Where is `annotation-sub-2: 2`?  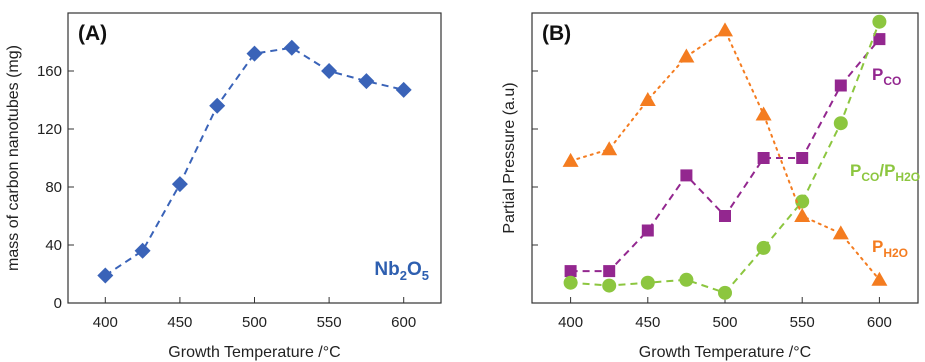 annotation-sub-2: 2 is located at coordinates (403, 275).